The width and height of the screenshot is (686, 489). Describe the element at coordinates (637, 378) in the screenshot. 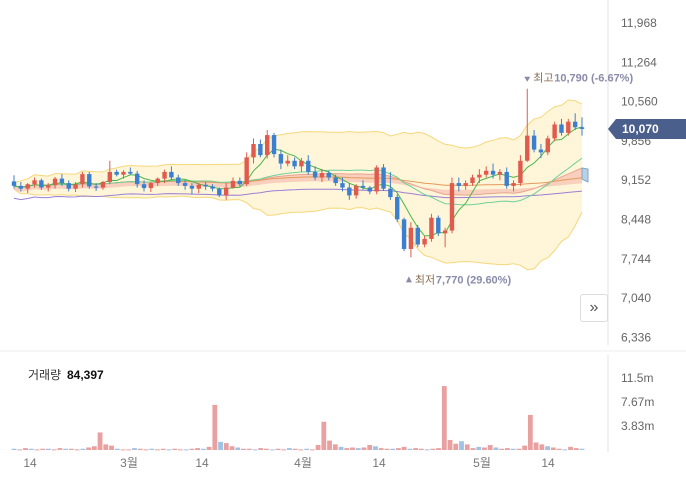

I see `volume-tick-label: 11.5m` at that location.